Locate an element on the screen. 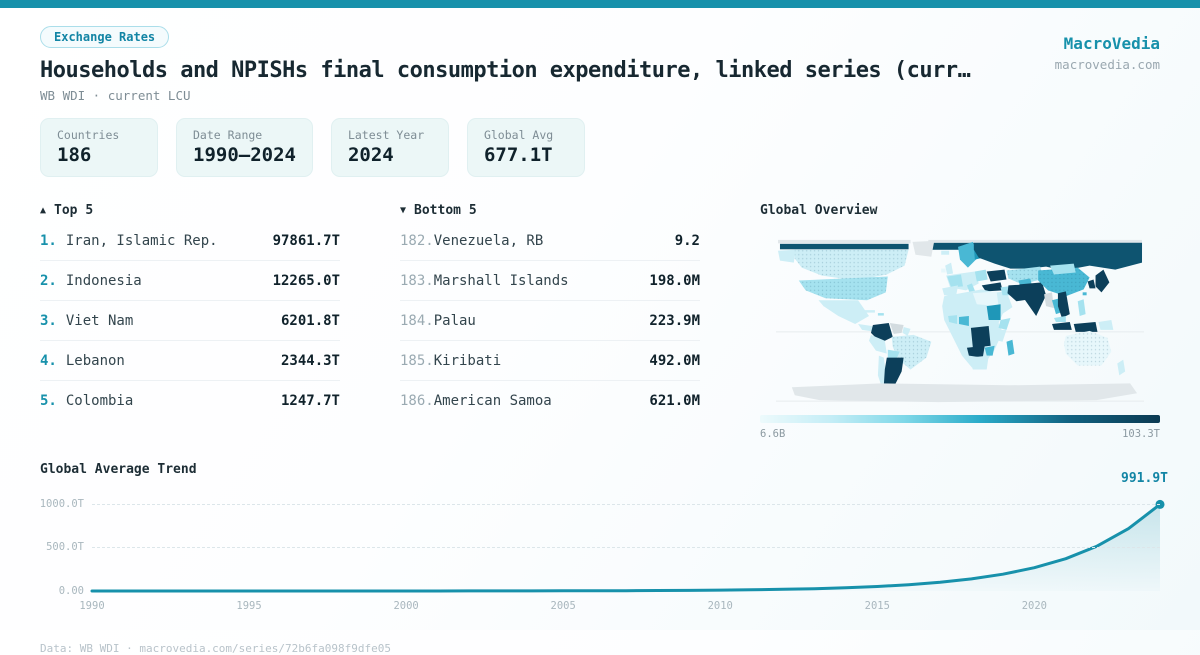  rank-number: 5. is located at coordinates (48, 401).